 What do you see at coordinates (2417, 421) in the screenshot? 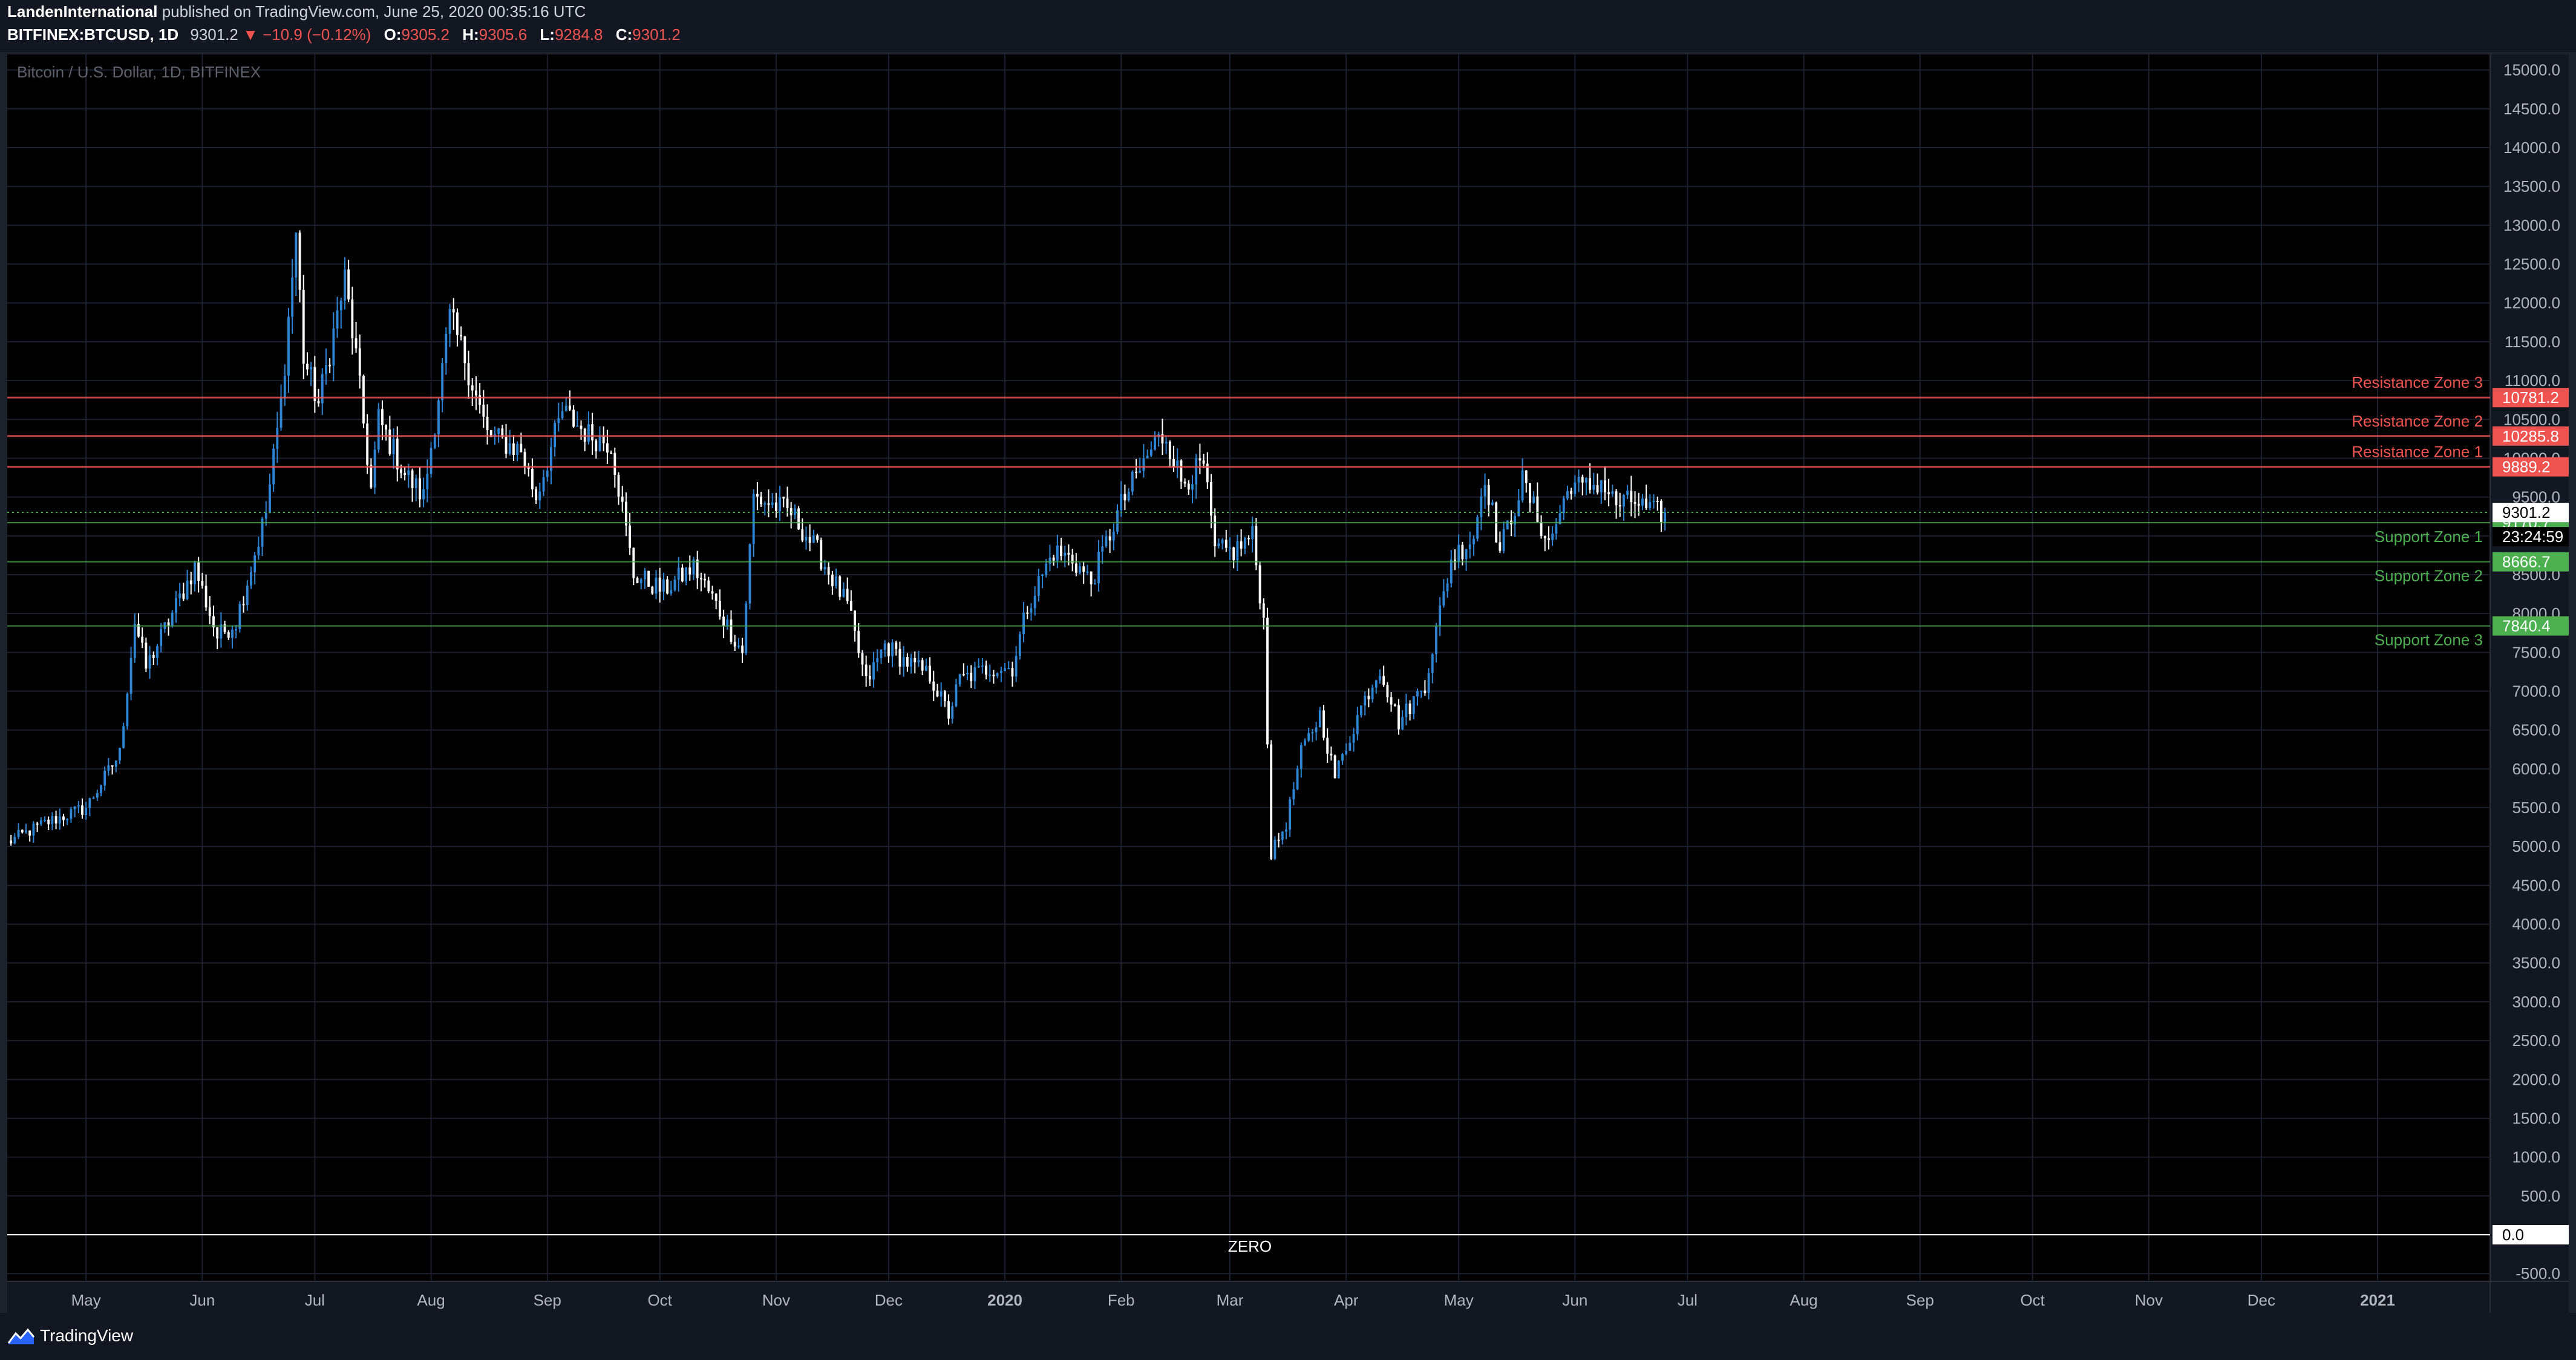
I see `zone-name: Resistance Zone 2` at bounding box center [2417, 421].